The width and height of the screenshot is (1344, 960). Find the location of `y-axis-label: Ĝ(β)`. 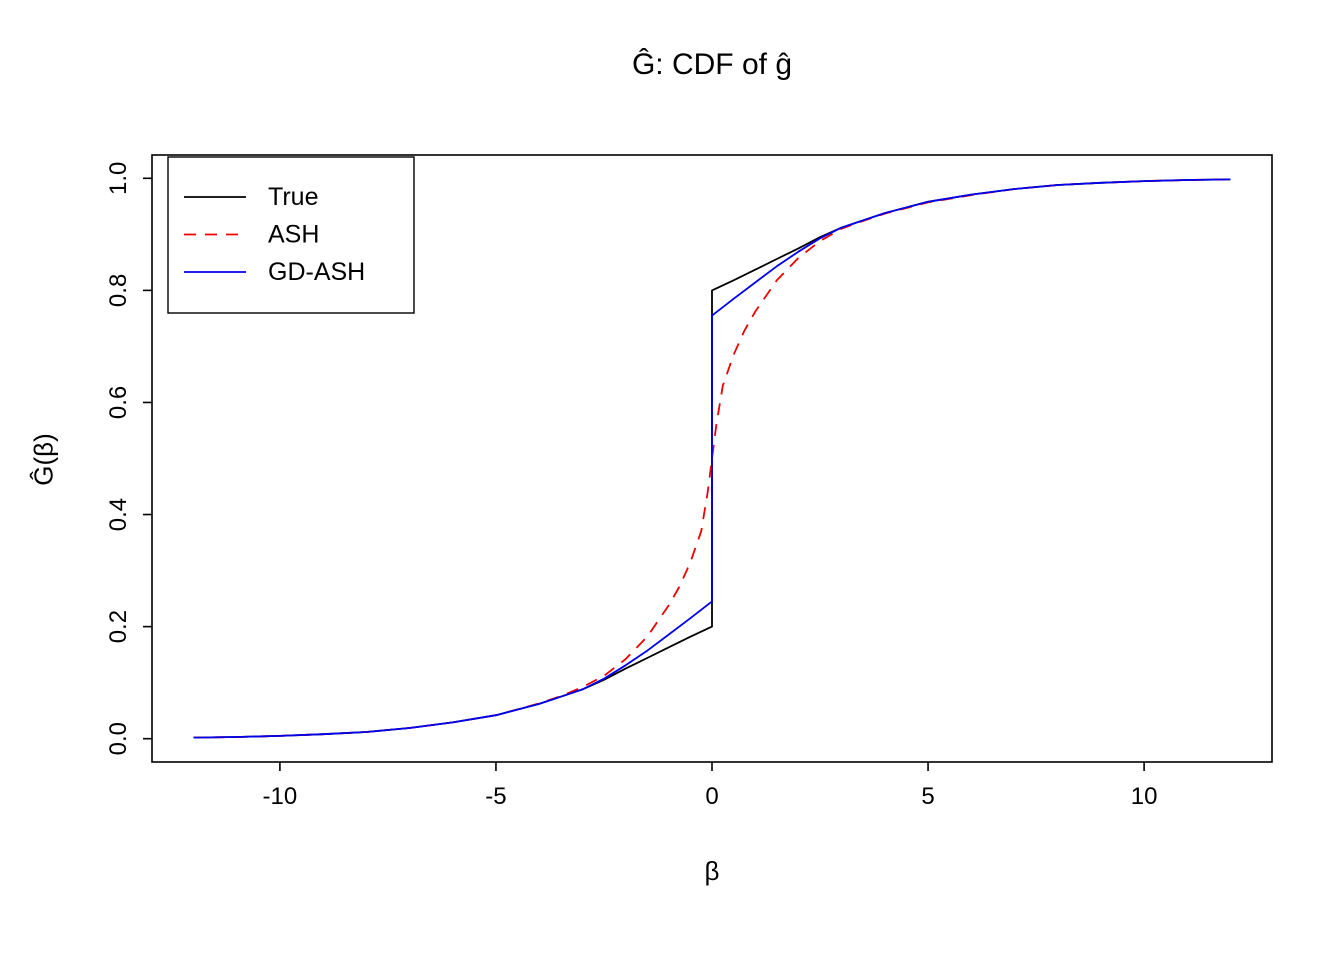

y-axis-label: Ĝ(β) is located at coordinates (43, 459).